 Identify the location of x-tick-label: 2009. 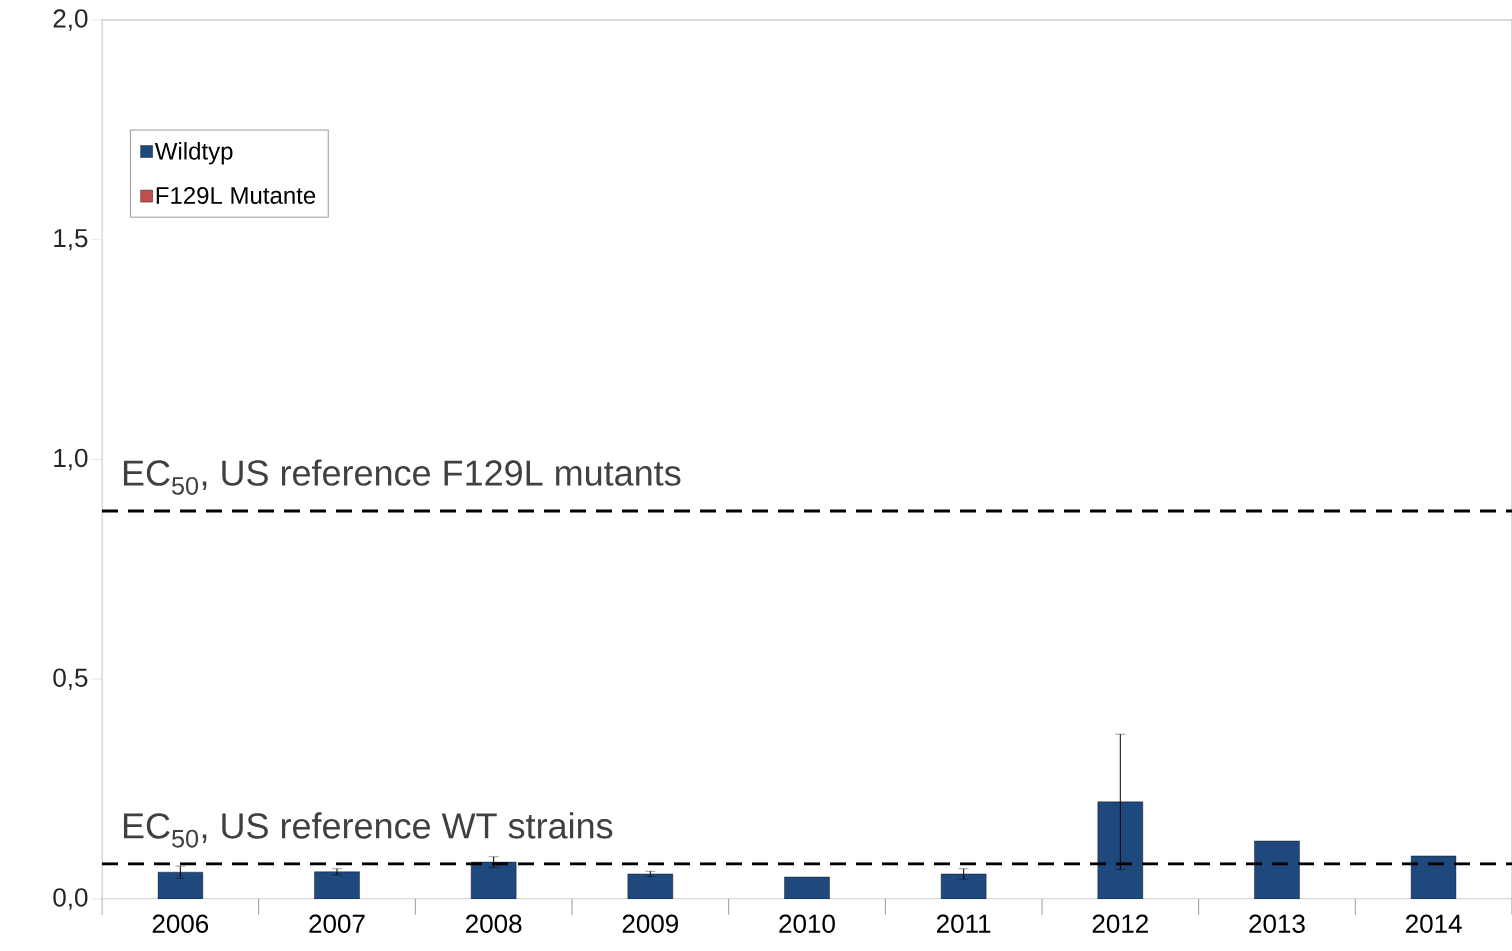
(650, 923).